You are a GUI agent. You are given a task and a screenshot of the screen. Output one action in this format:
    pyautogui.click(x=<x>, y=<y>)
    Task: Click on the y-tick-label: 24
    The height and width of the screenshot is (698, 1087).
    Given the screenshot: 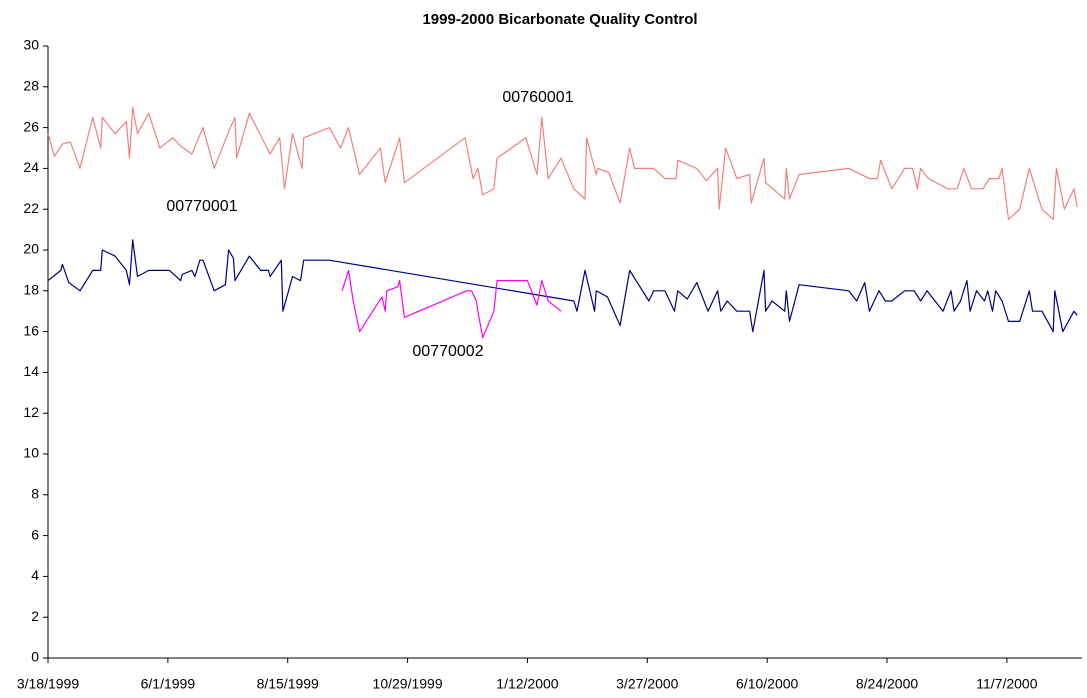 What is the action you would take?
    pyautogui.click(x=31, y=167)
    